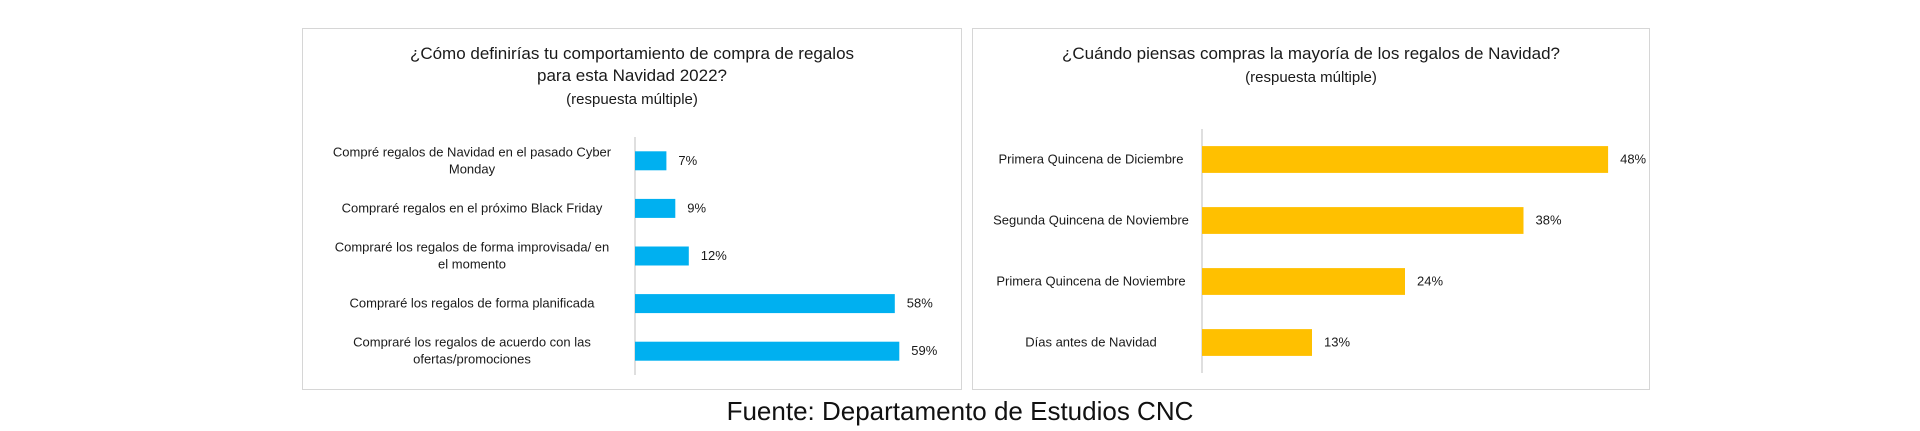 This screenshot has width=1920, height=431. What do you see at coordinates (960, 411) in the screenshot?
I see `source-caption: Fuente: Departamento de Estudios CNC` at bounding box center [960, 411].